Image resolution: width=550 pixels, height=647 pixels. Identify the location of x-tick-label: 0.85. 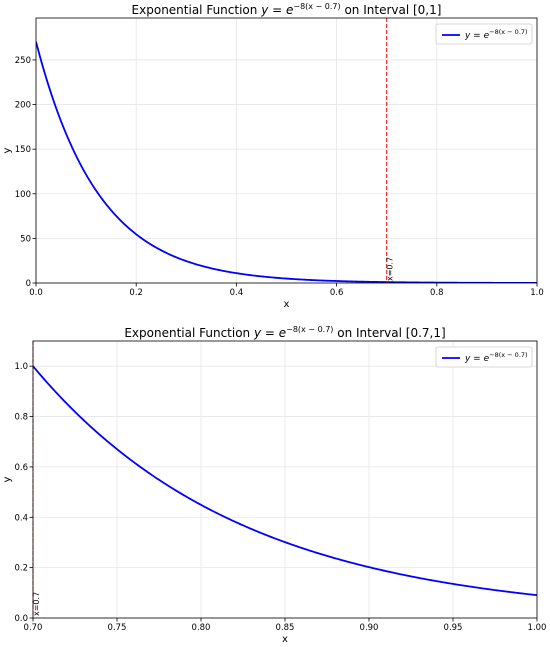
(285, 628).